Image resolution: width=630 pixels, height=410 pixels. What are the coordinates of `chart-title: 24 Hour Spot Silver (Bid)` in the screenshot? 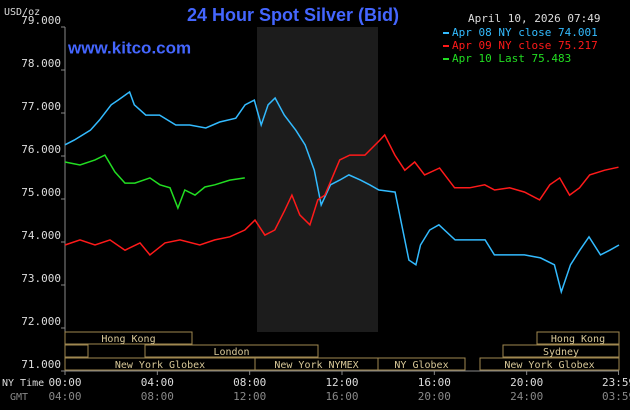 It's located at (293, 15).